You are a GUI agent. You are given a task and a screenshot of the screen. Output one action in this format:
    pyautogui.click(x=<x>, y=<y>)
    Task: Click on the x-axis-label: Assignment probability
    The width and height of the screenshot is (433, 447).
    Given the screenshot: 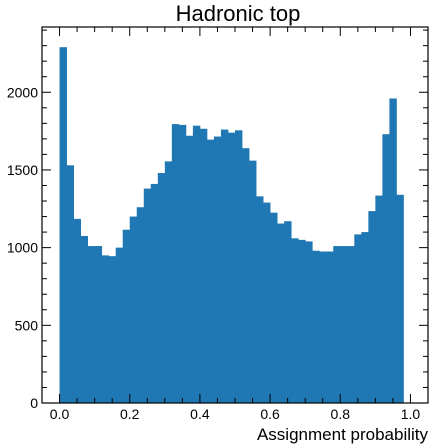 What is the action you would take?
    pyautogui.click(x=343, y=434)
    